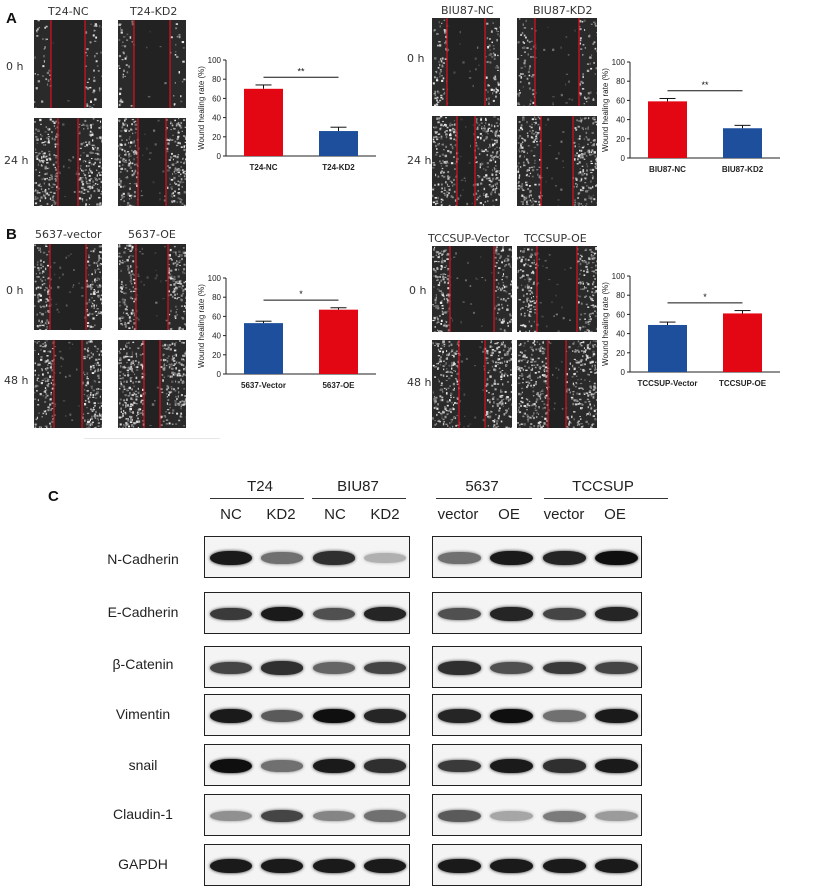 The width and height of the screenshot is (814, 893). I want to click on blot-group-t24: T24, so click(260, 486).